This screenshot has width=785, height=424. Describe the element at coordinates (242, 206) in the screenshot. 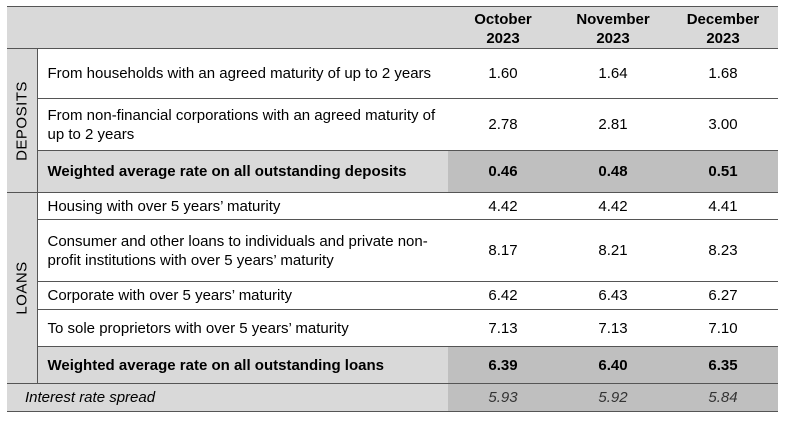

I see `row-description: Housing with over 5 years’ maturity` at that location.